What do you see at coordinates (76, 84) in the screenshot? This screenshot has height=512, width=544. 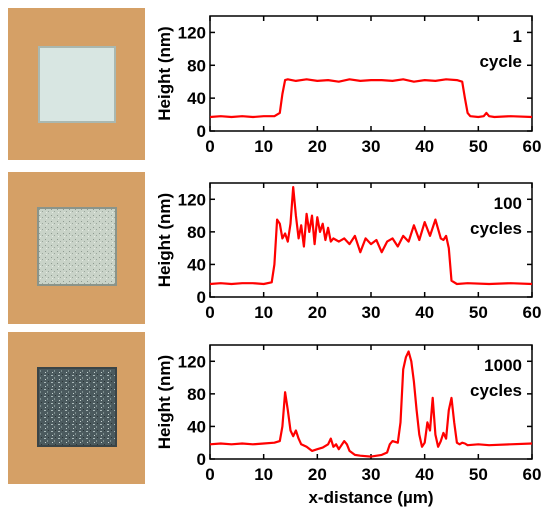 I see `micrograph-1-cycle` at bounding box center [76, 84].